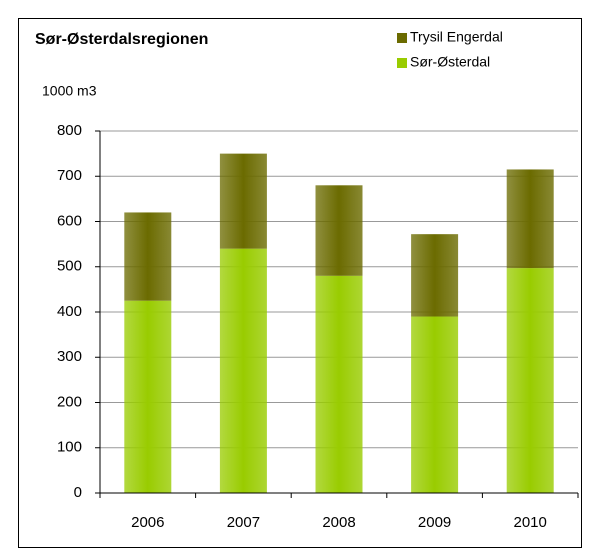 This screenshot has height=555, width=600. What do you see at coordinates (69, 447) in the screenshot?
I see `y-tick-label: 100` at bounding box center [69, 447].